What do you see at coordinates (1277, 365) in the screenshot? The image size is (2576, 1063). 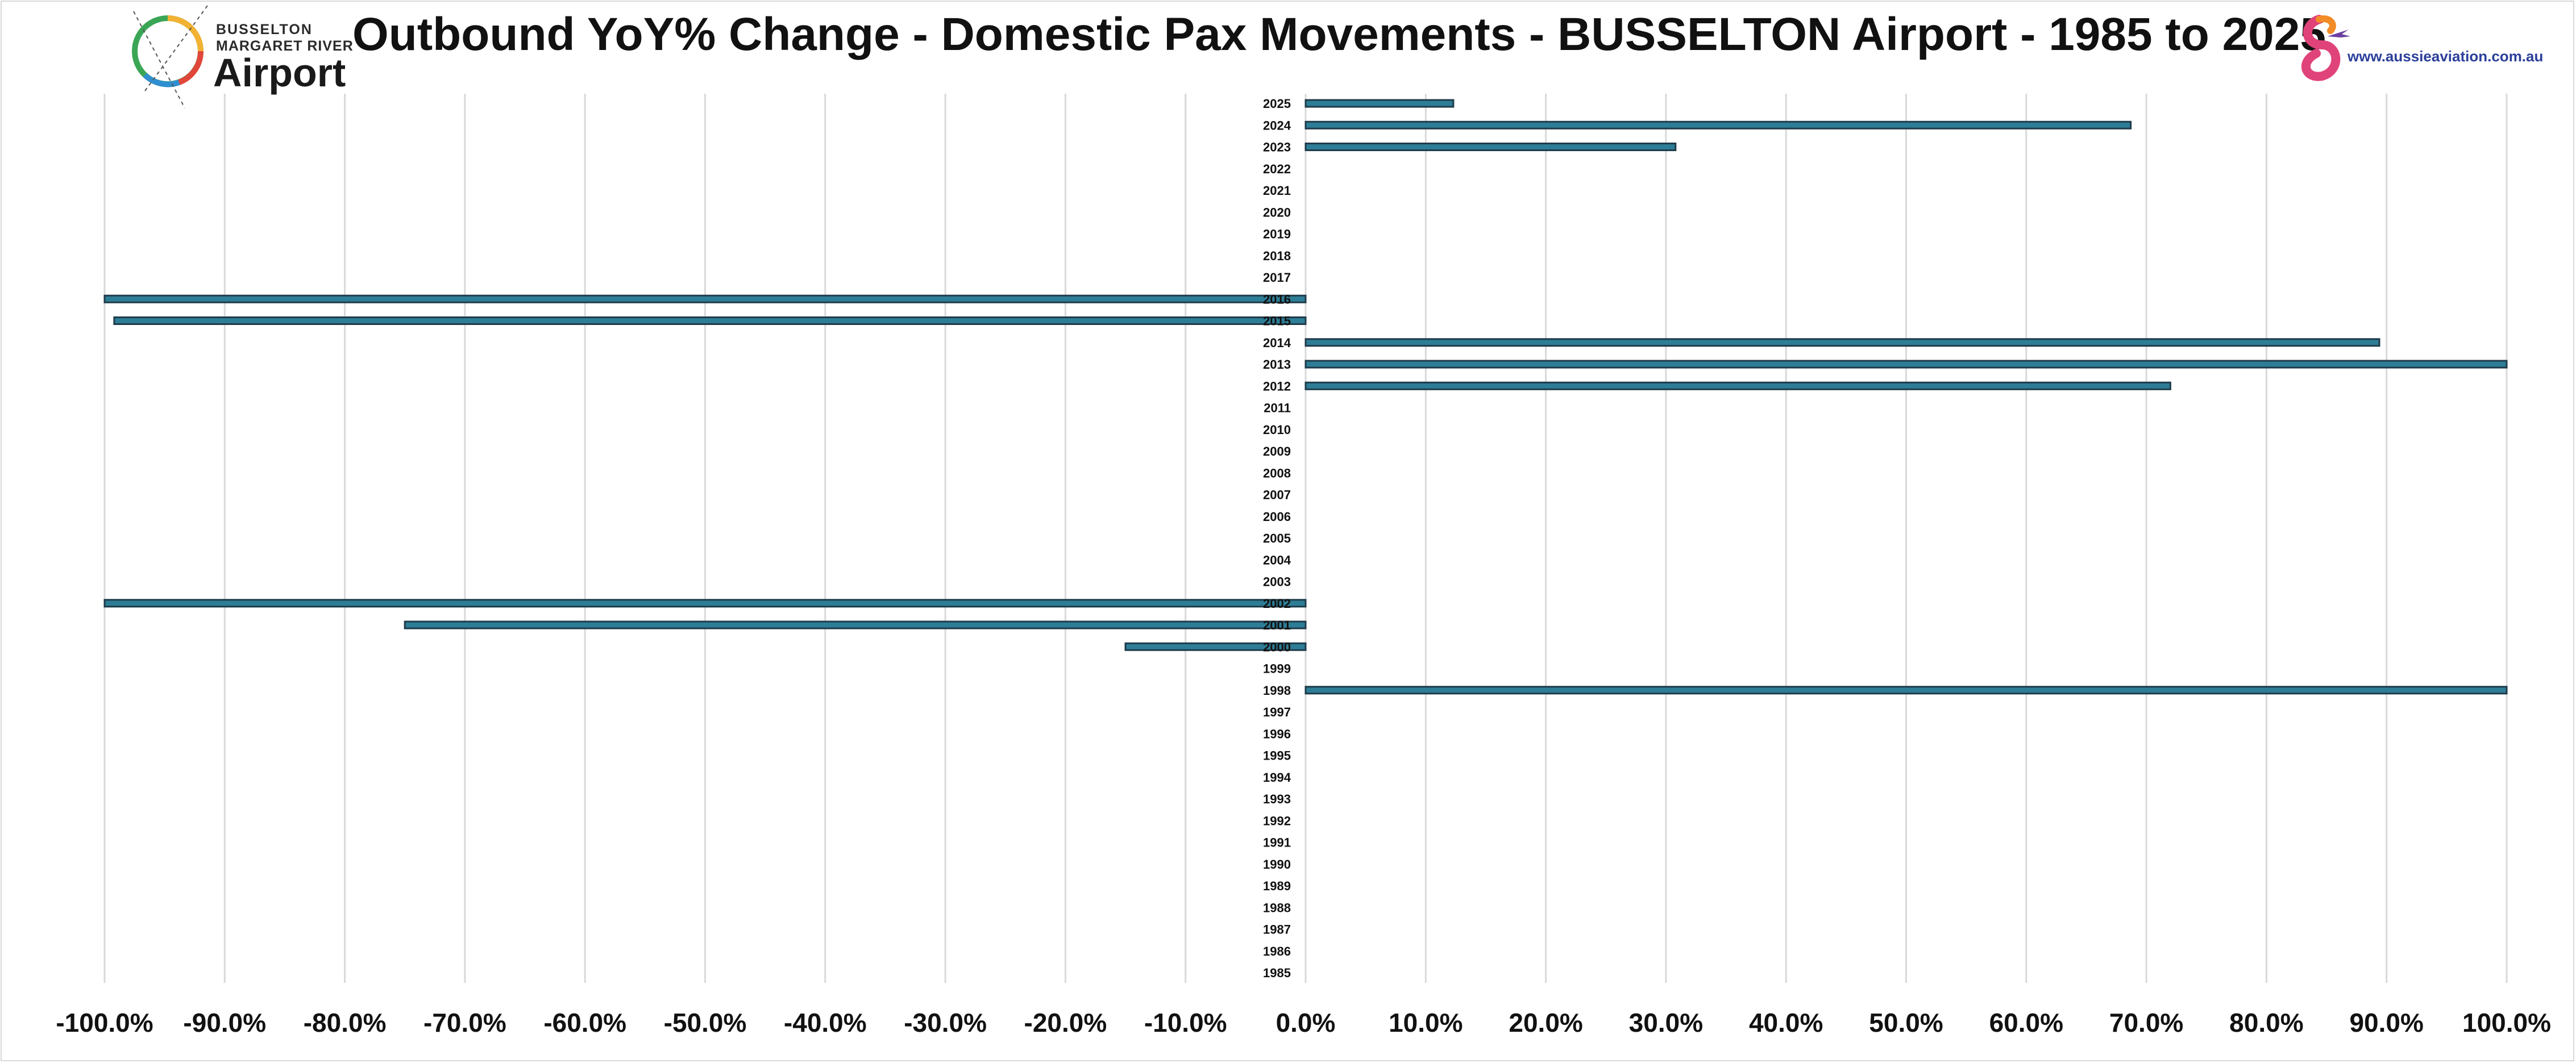 I see `y-tick-label: 2013` at bounding box center [1277, 365].